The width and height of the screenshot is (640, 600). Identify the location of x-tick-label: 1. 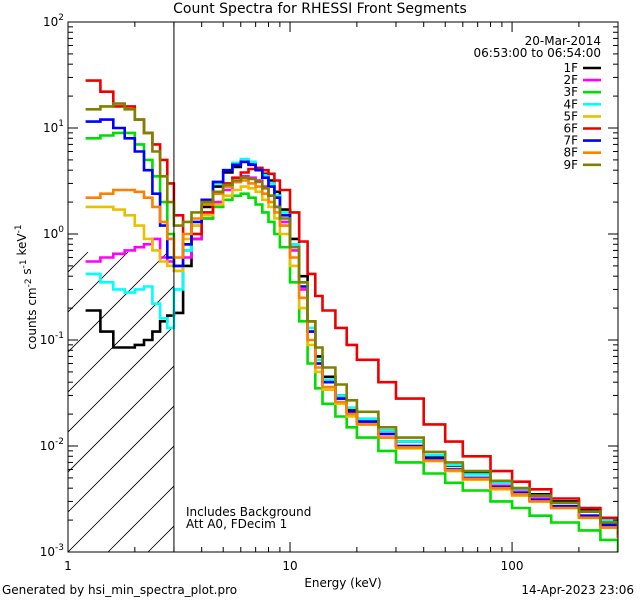
(68, 566).